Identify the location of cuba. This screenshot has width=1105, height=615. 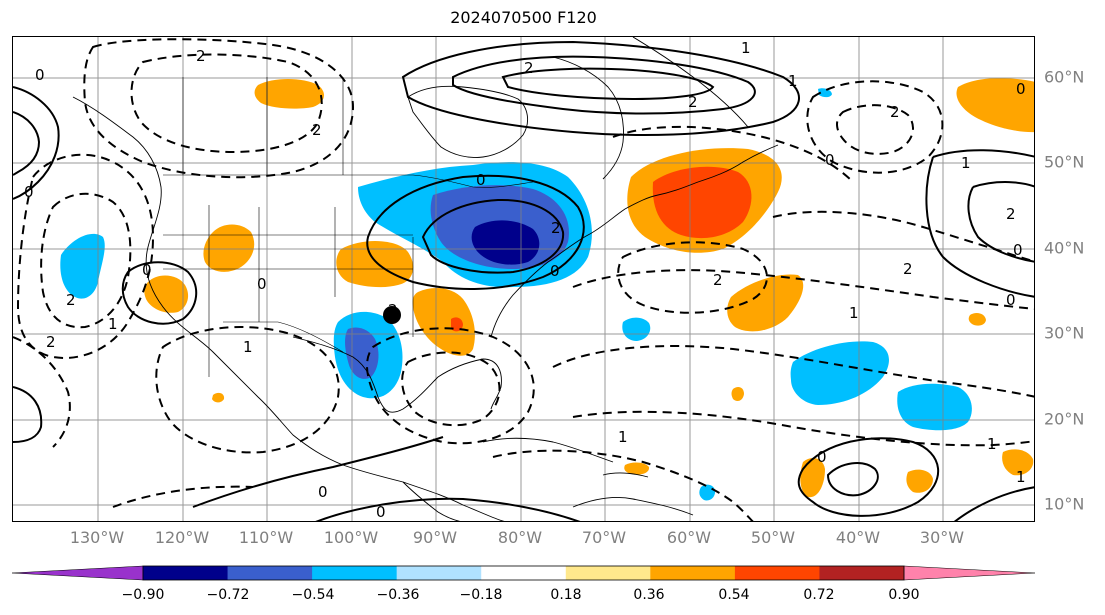
(548, 450).